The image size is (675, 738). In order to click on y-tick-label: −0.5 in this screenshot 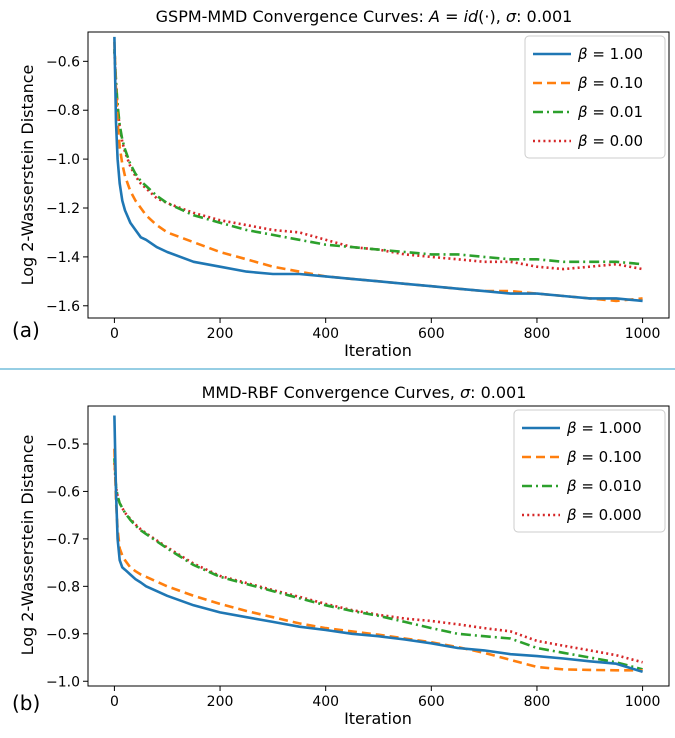, I will do `click(63, 445)`.